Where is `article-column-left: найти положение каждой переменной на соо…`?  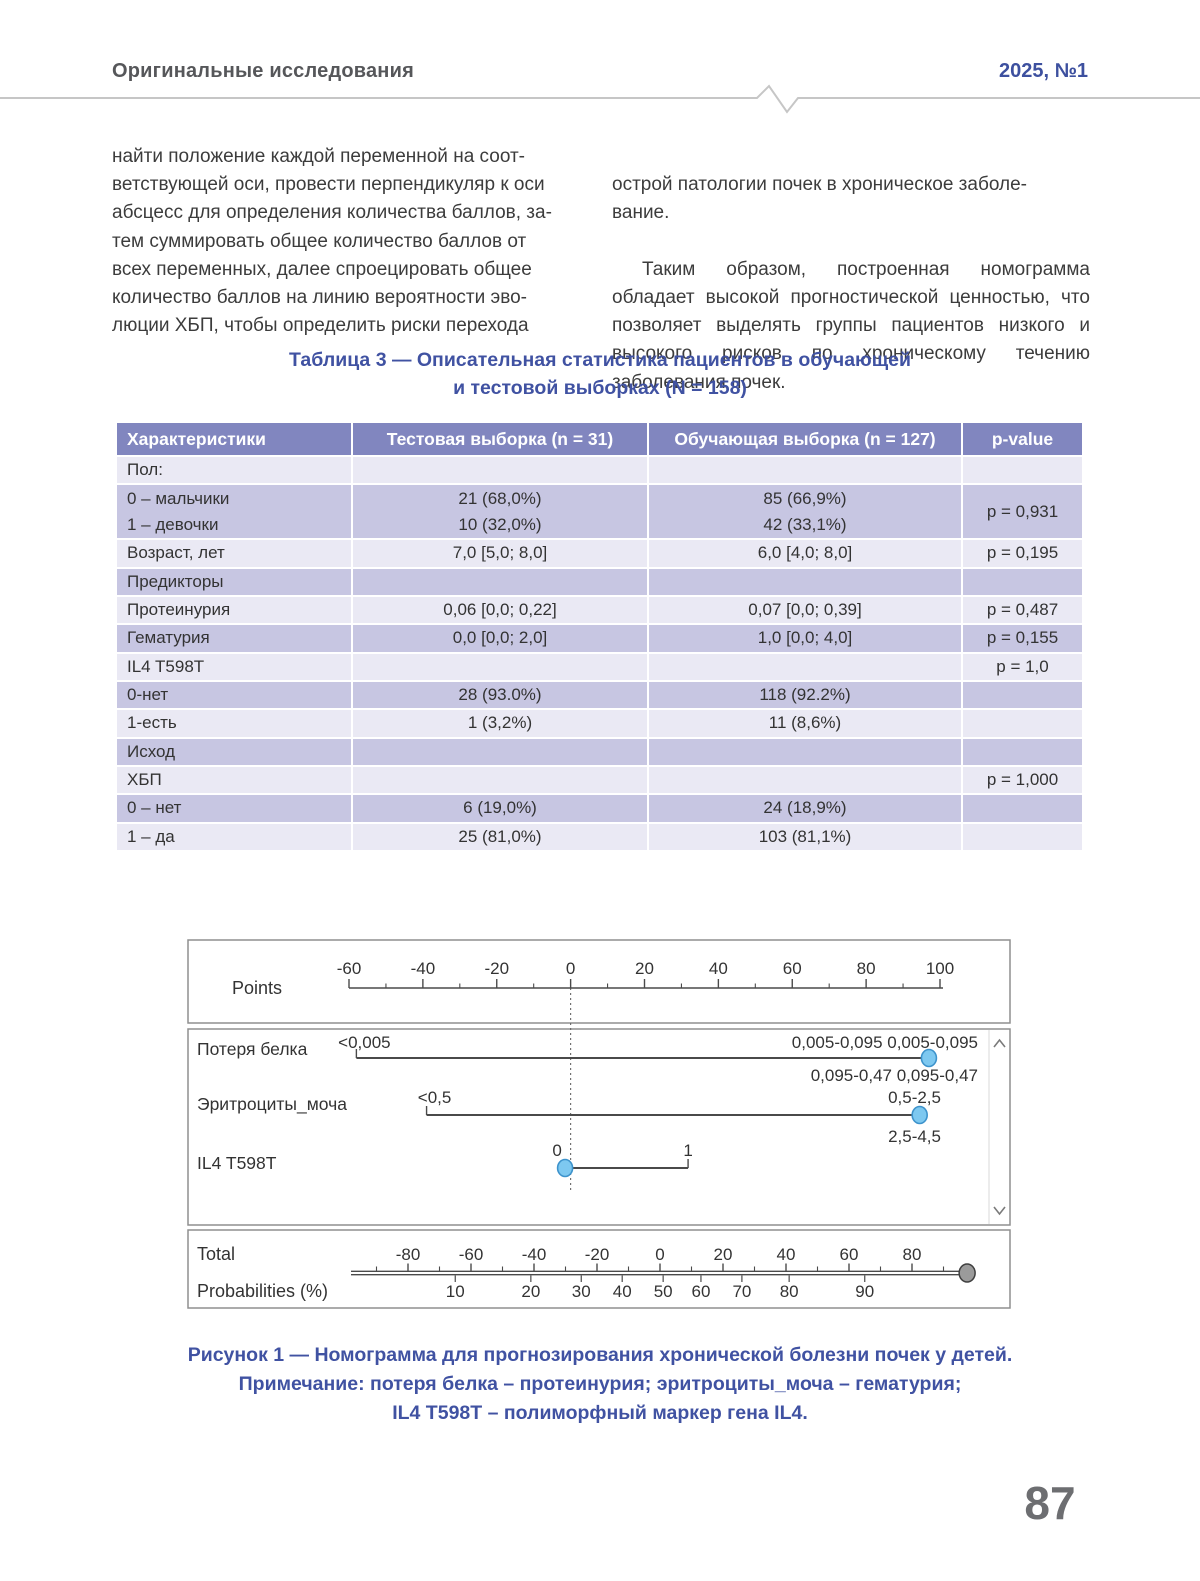 article-column-left: найти положение каждой переменной на соо… is located at coordinates (332, 241).